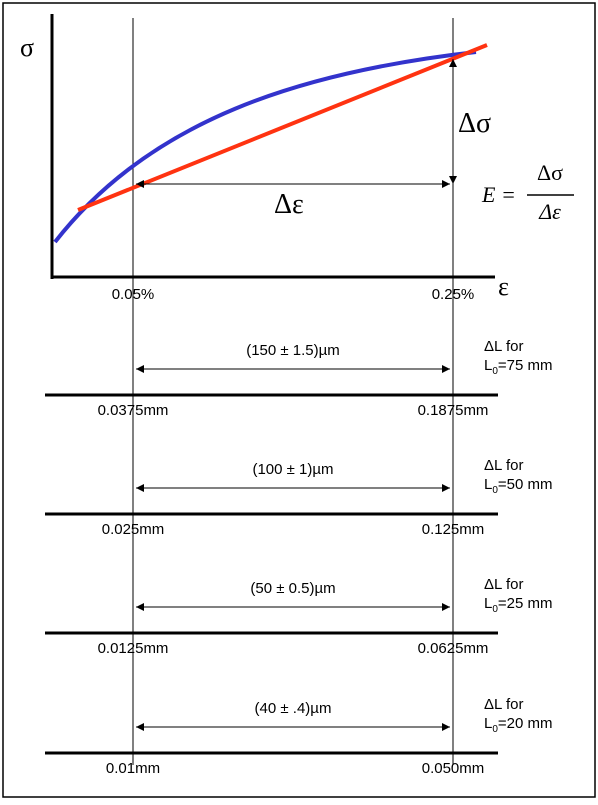 This screenshot has height=805, width=598. What do you see at coordinates (453, 529) in the screenshot?
I see `scale-right-value: 0.125mm` at bounding box center [453, 529].